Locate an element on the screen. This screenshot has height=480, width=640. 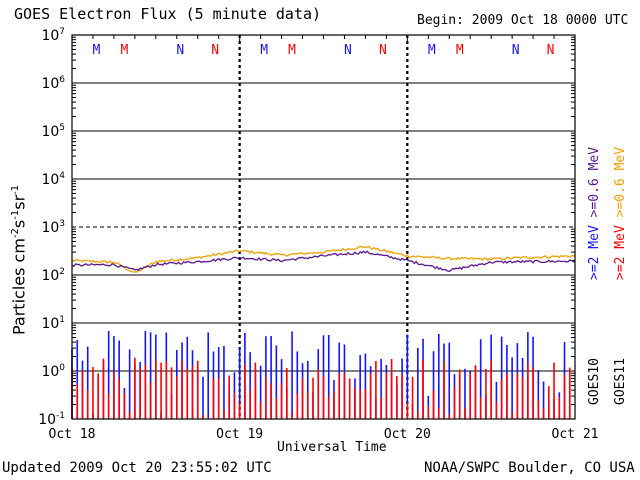
y-tick-label-5: 10⁴ is located at coordinates (53, 179).